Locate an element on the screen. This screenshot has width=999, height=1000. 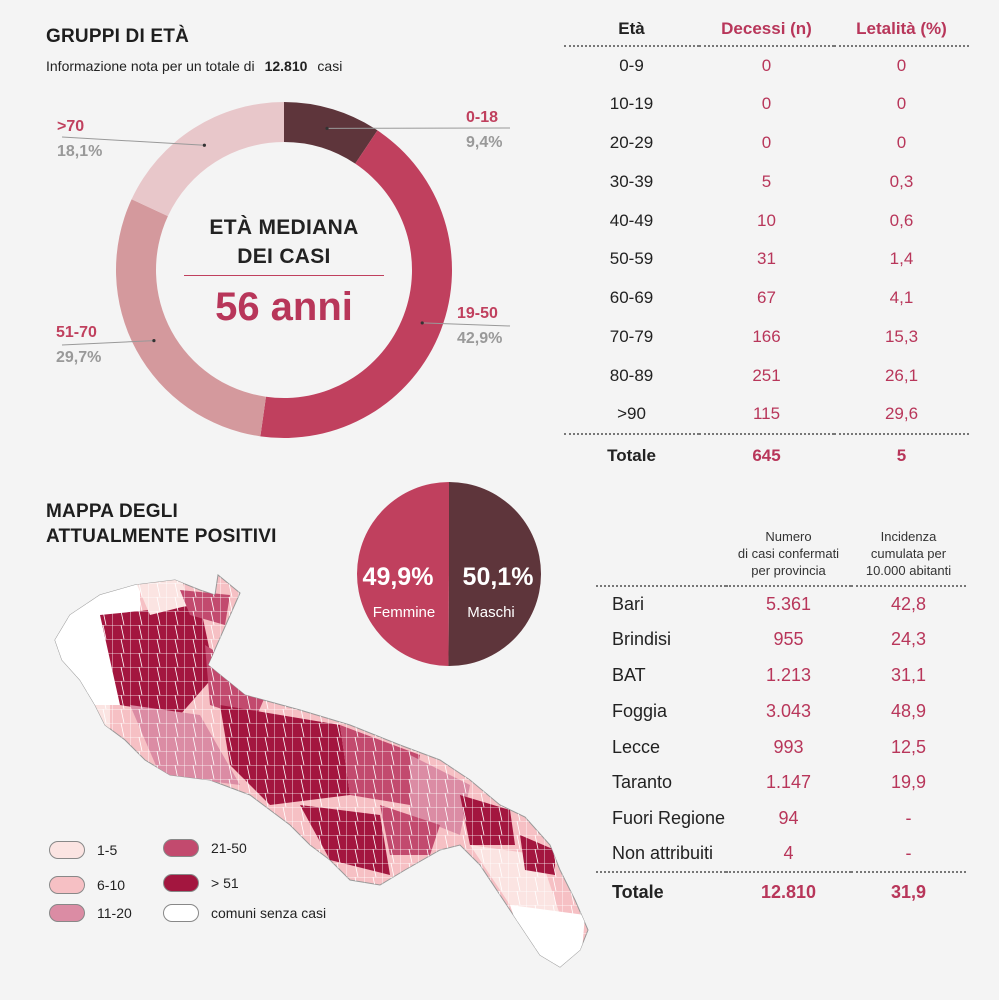
deaths-col-header: Decessi (n) is located at coordinates (766, 28).